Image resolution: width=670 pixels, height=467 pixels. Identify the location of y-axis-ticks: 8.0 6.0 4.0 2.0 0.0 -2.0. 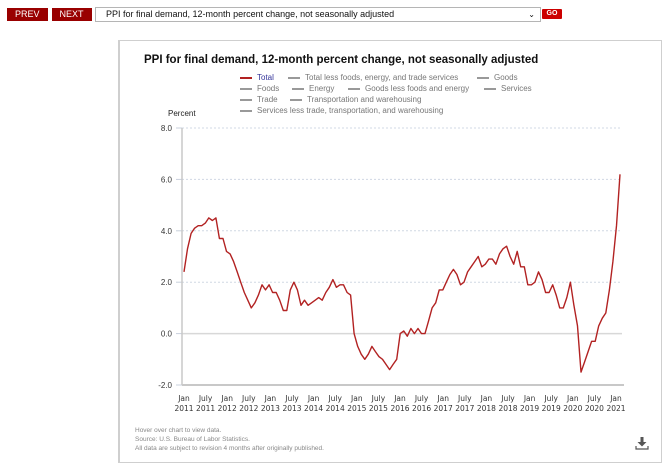
(170, 257).